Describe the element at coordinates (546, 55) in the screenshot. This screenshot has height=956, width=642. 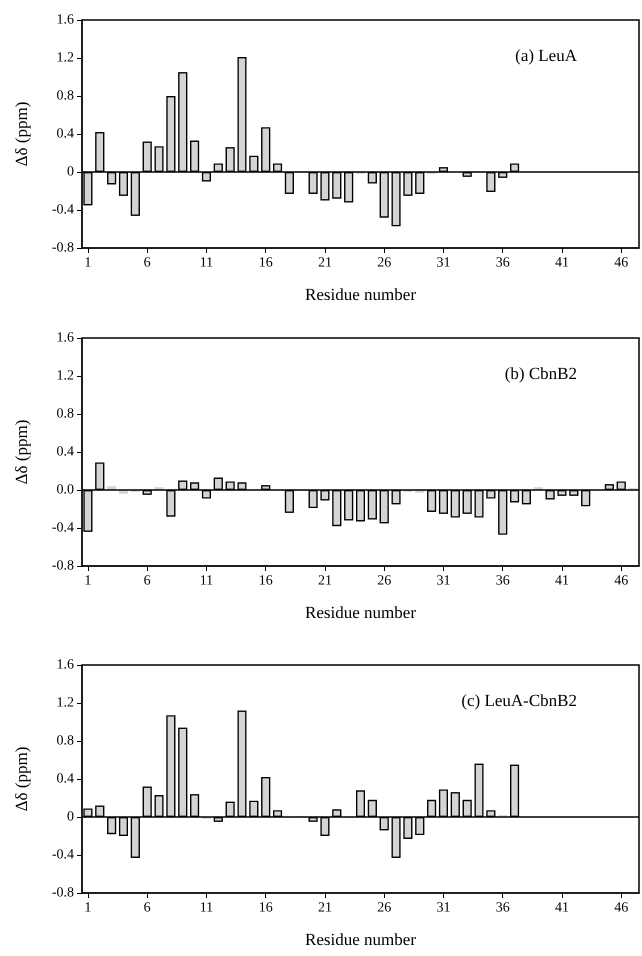
I see `text: (a) LeuA` at that location.